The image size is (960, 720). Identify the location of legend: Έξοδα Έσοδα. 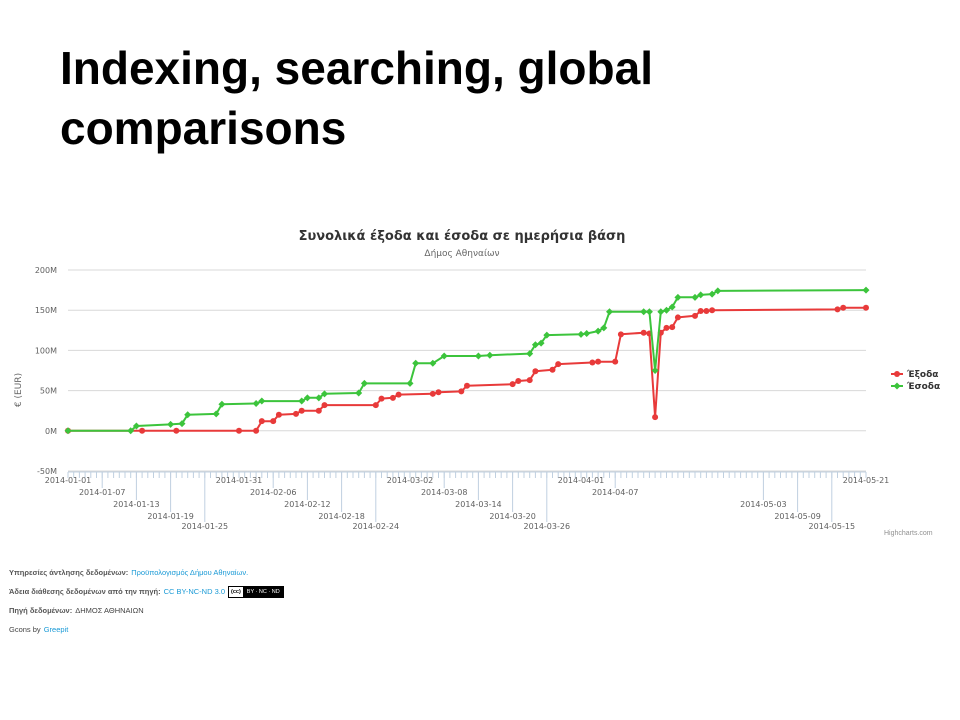
(915, 381).